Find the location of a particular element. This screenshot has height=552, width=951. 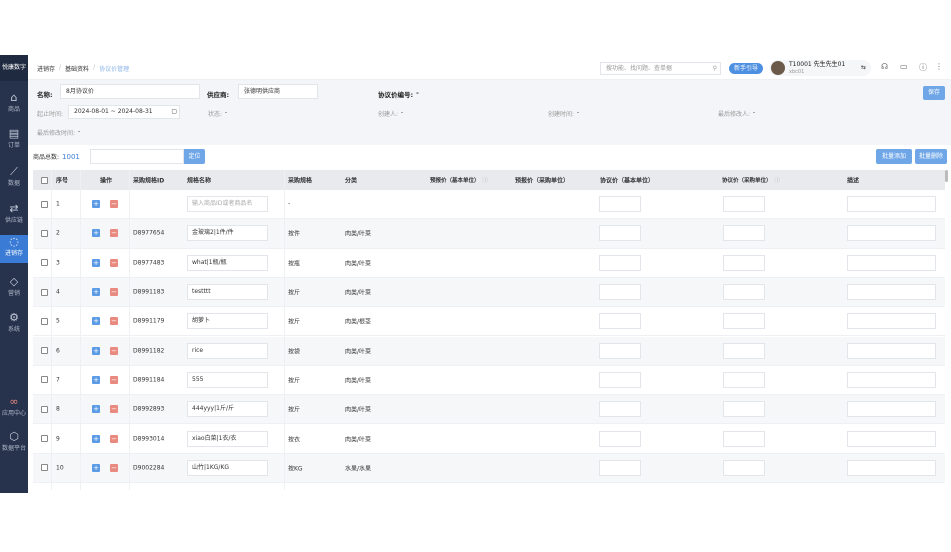

global-search-input: 搜功能、找问题、查单据 ⚲ is located at coordinates (660, 68).